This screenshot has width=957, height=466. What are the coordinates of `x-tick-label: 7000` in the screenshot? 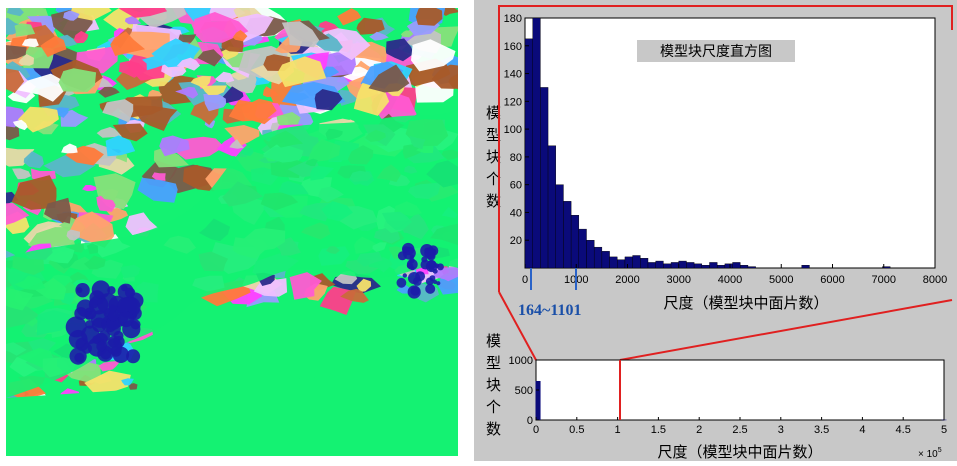 It's located at (884, 280).